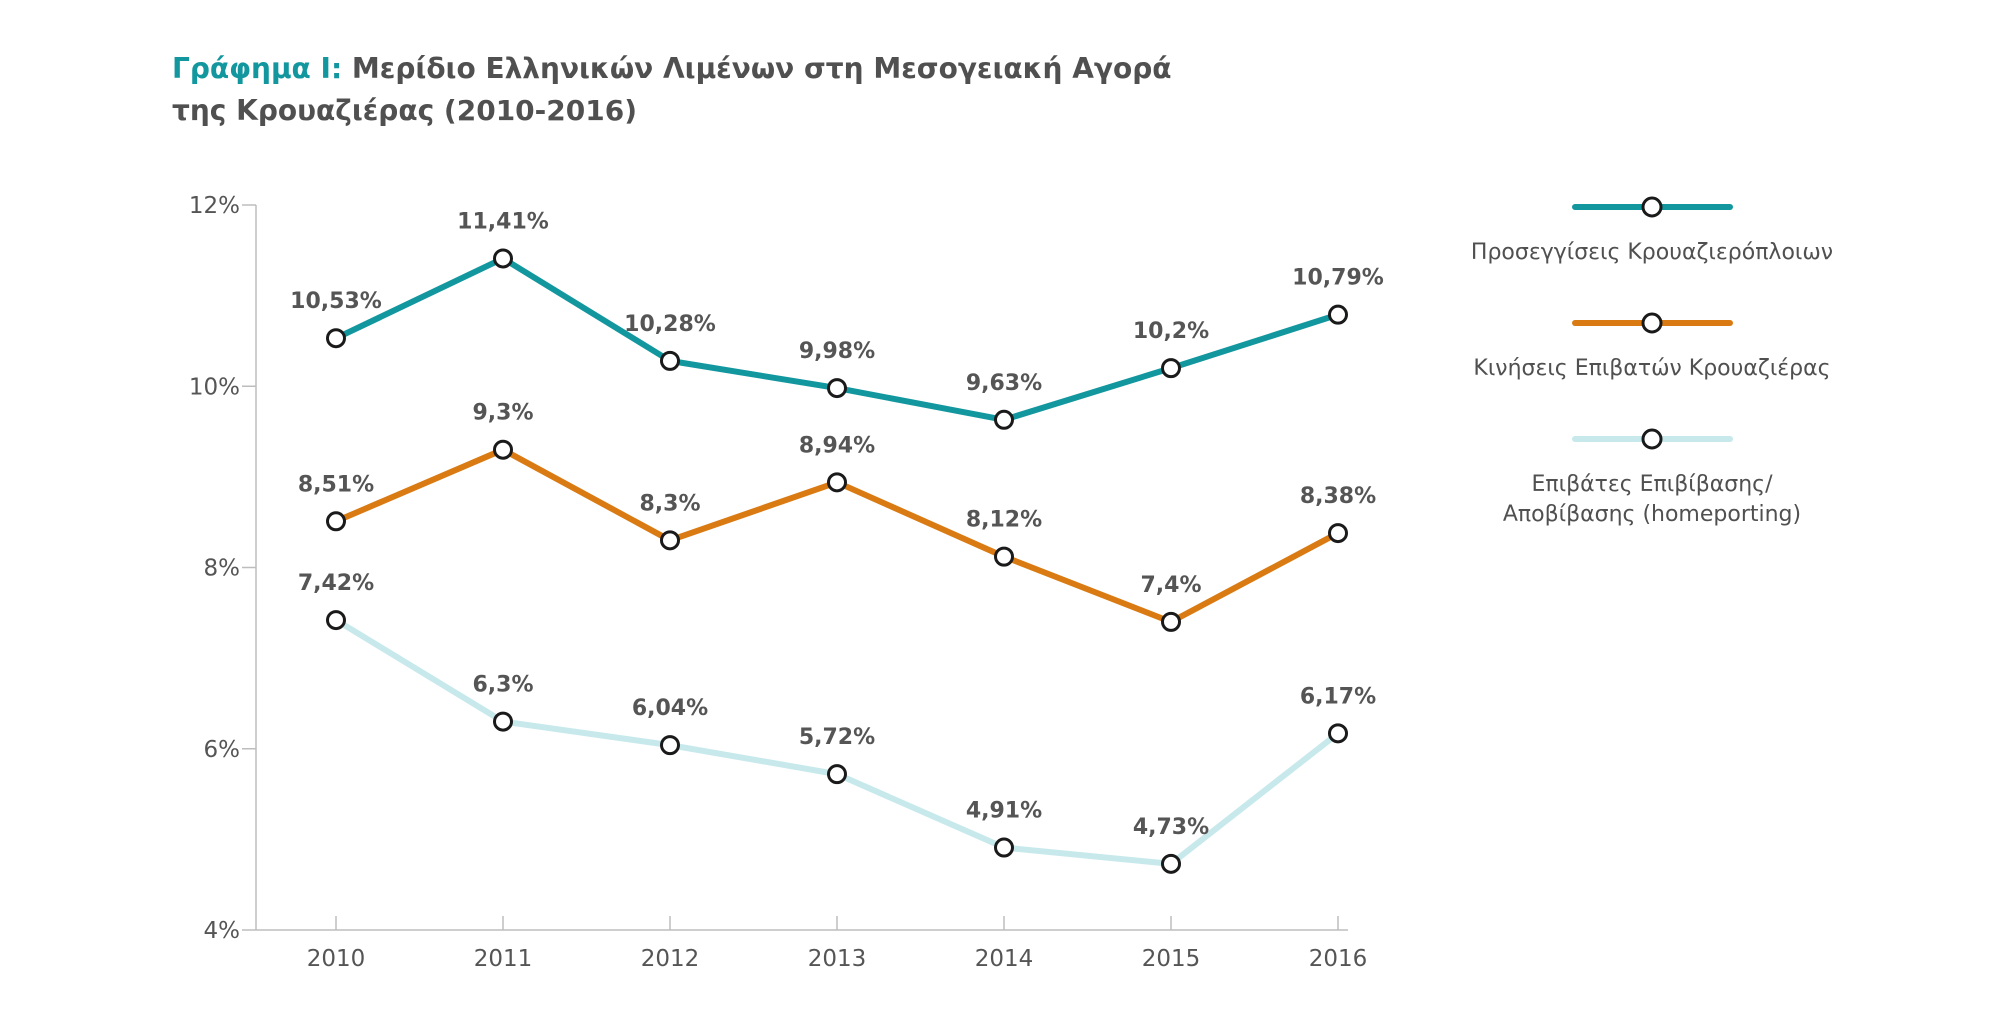 The image size is (2000, 1035). I want to click on data-label: 8,38%, so click(1338, 496).